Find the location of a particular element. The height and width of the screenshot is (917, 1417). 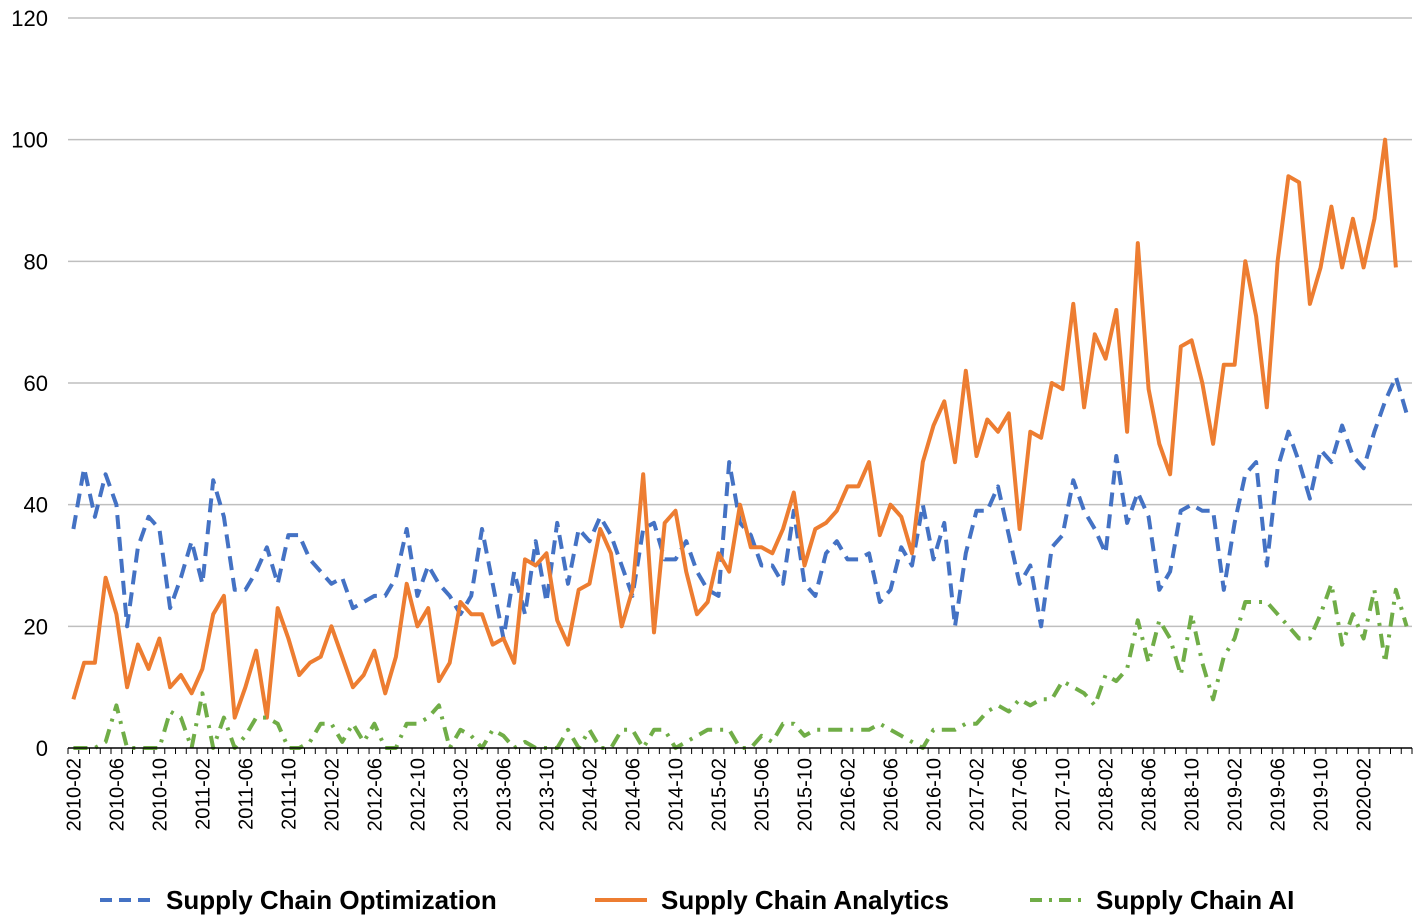

x-tick-label: 2017-10 is located at coordinates (1064, 794).